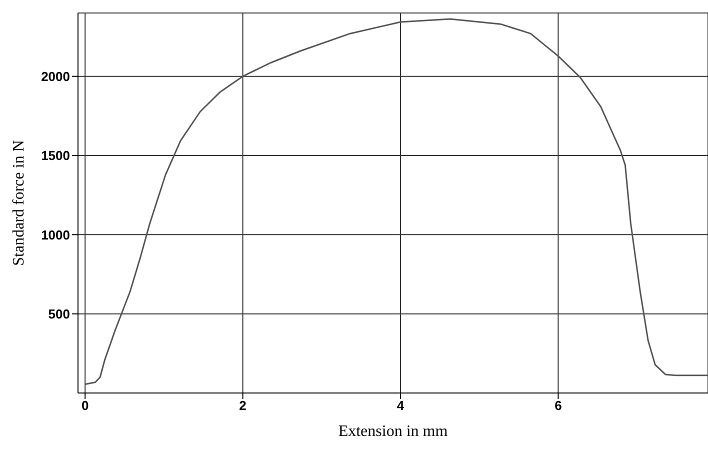 The width and height of the screenshot is (708, 450). Describe the element at coordinates (393, 431) in the screenshot. I see `x-axis-title: Extension in mm` at that location.